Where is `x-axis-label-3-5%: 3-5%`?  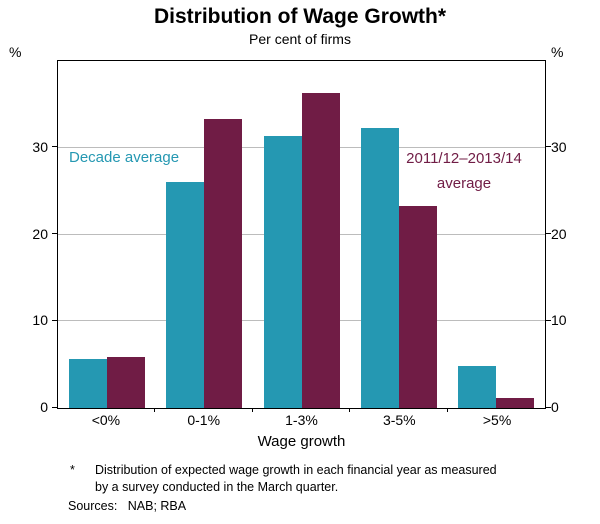 x-axis-label-3-5%: 3-5% is located at coordinates (399, 420).